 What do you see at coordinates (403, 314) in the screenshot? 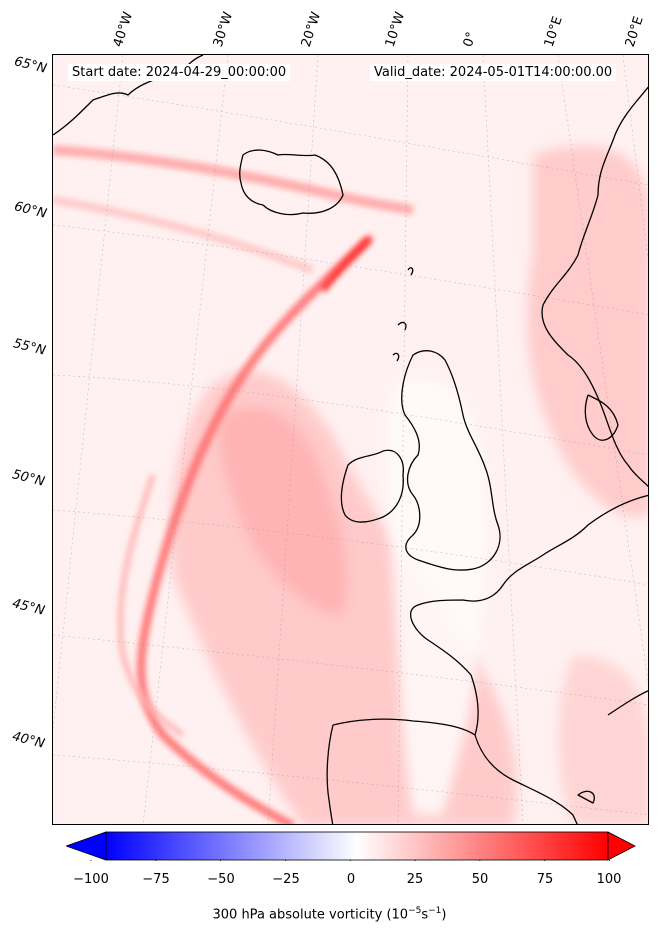
I see `coast-scottish-islands` at bounding box center [403, 314].